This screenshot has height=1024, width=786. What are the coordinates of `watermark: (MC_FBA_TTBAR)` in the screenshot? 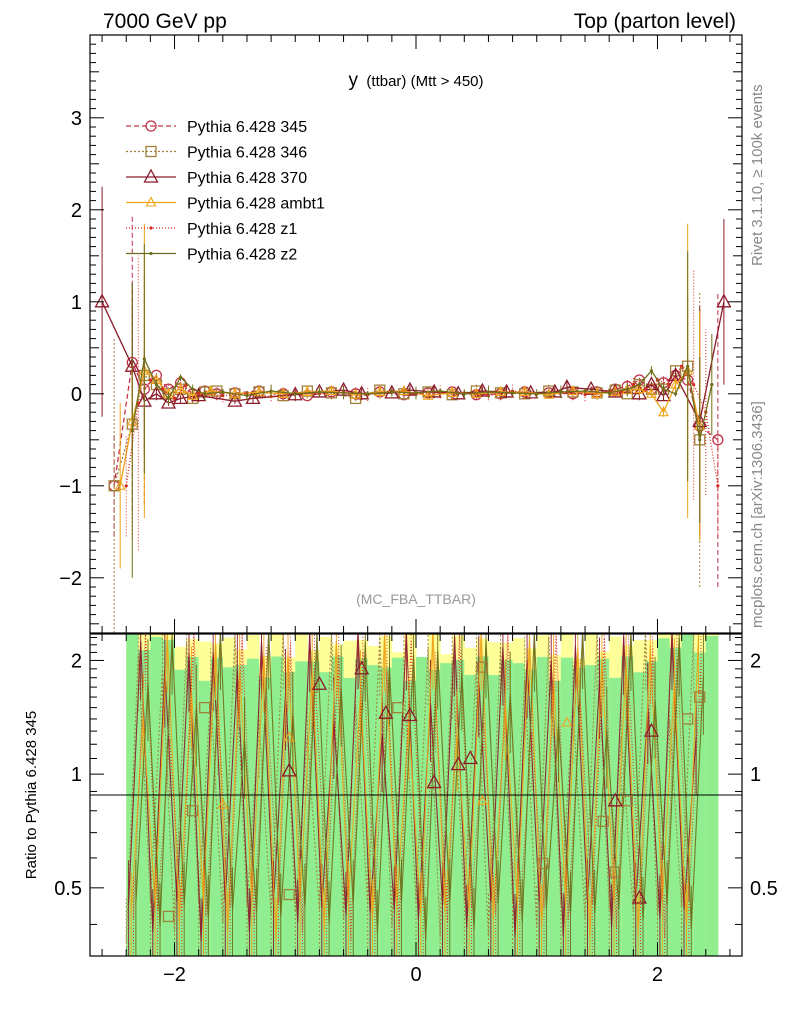 It's located at (416, 599).